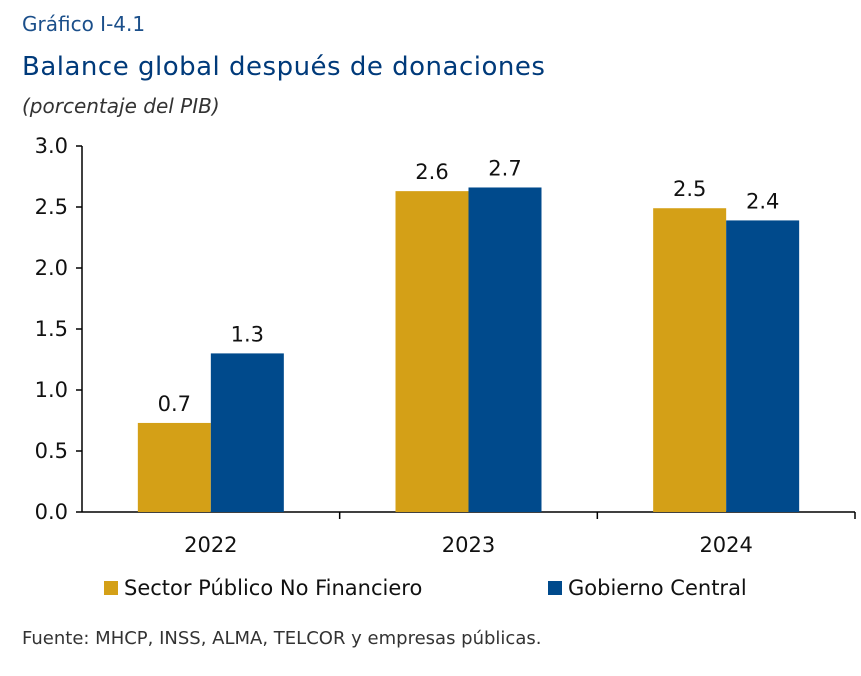  Describe the element at coordinates (657, 588) in the screenshot. I see `legend-label-gobierno: Gobierno Central` at that location.